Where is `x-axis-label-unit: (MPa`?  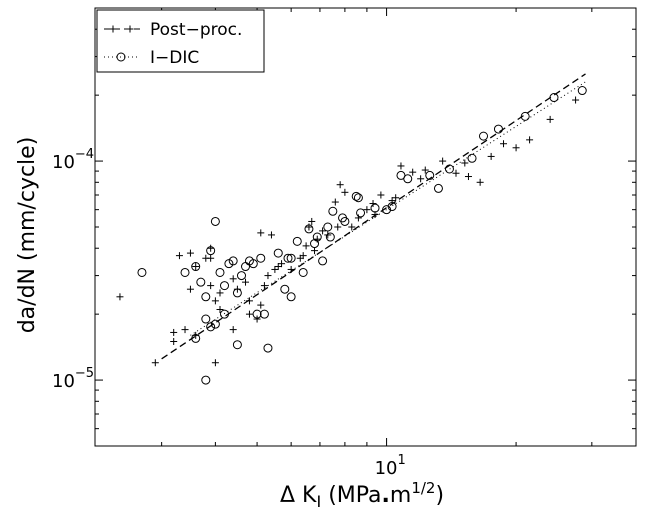 x-axis-label-unit: (MPa is located at coordinates (351, 495).